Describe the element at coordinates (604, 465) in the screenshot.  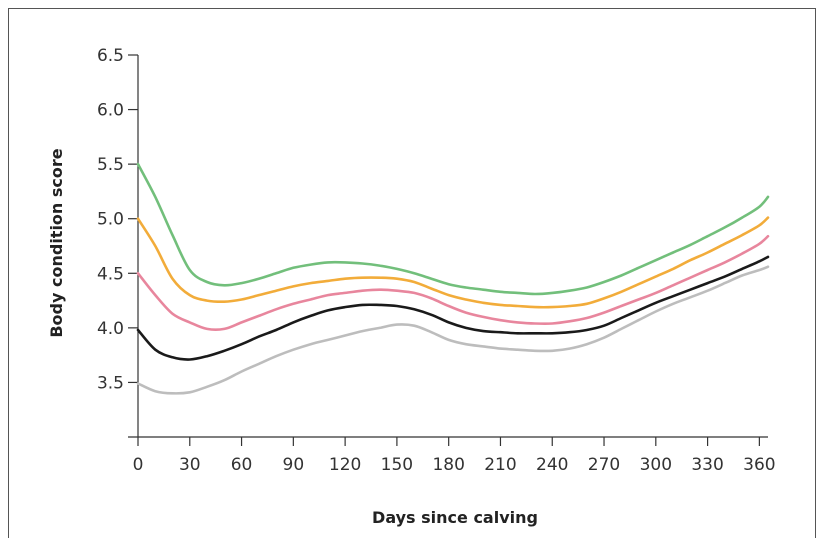
I see `x-tick-label: 270` at that location.